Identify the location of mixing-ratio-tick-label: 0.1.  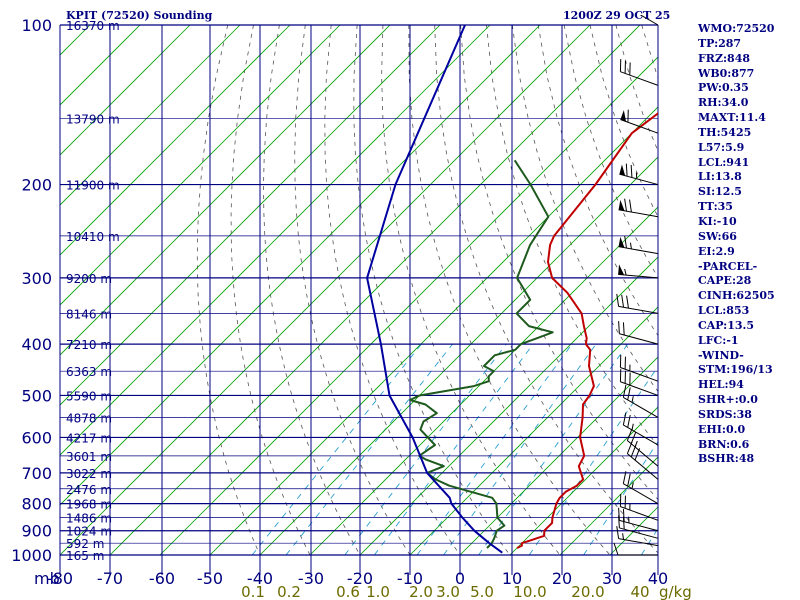
(253, 591).